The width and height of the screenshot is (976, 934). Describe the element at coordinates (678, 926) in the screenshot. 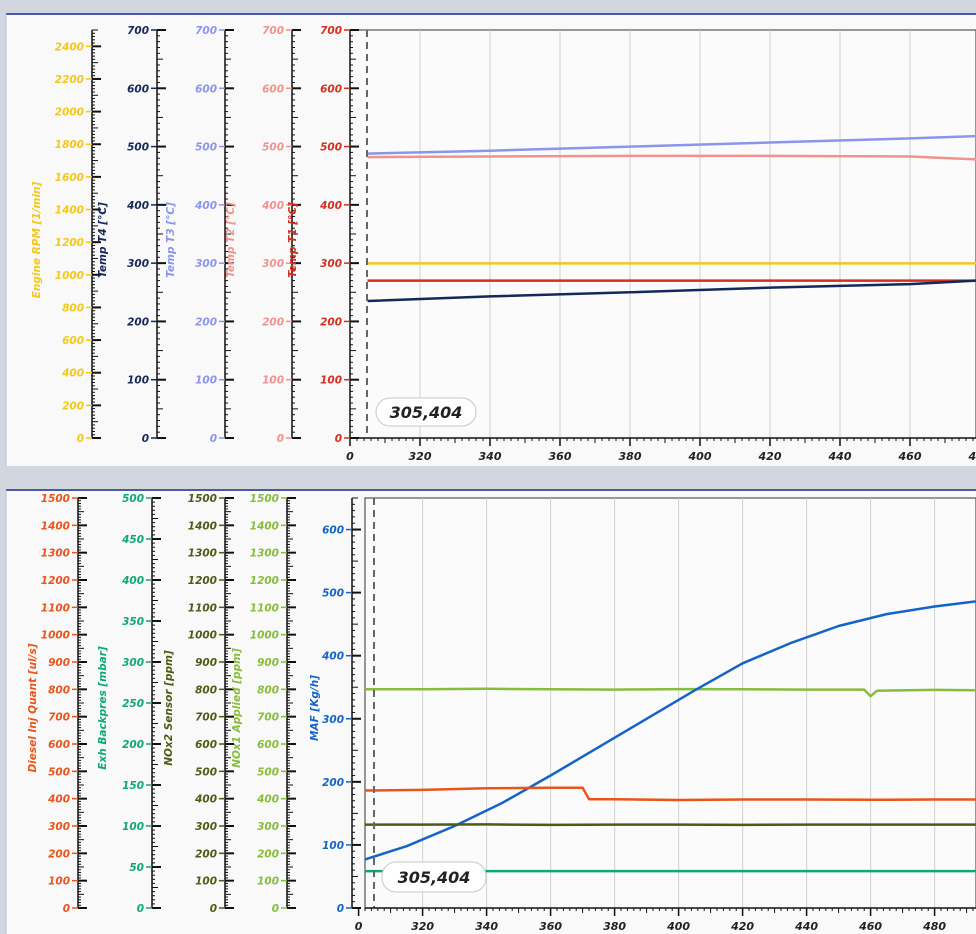

I see `bottom-x-tick-label: 400` at that location.